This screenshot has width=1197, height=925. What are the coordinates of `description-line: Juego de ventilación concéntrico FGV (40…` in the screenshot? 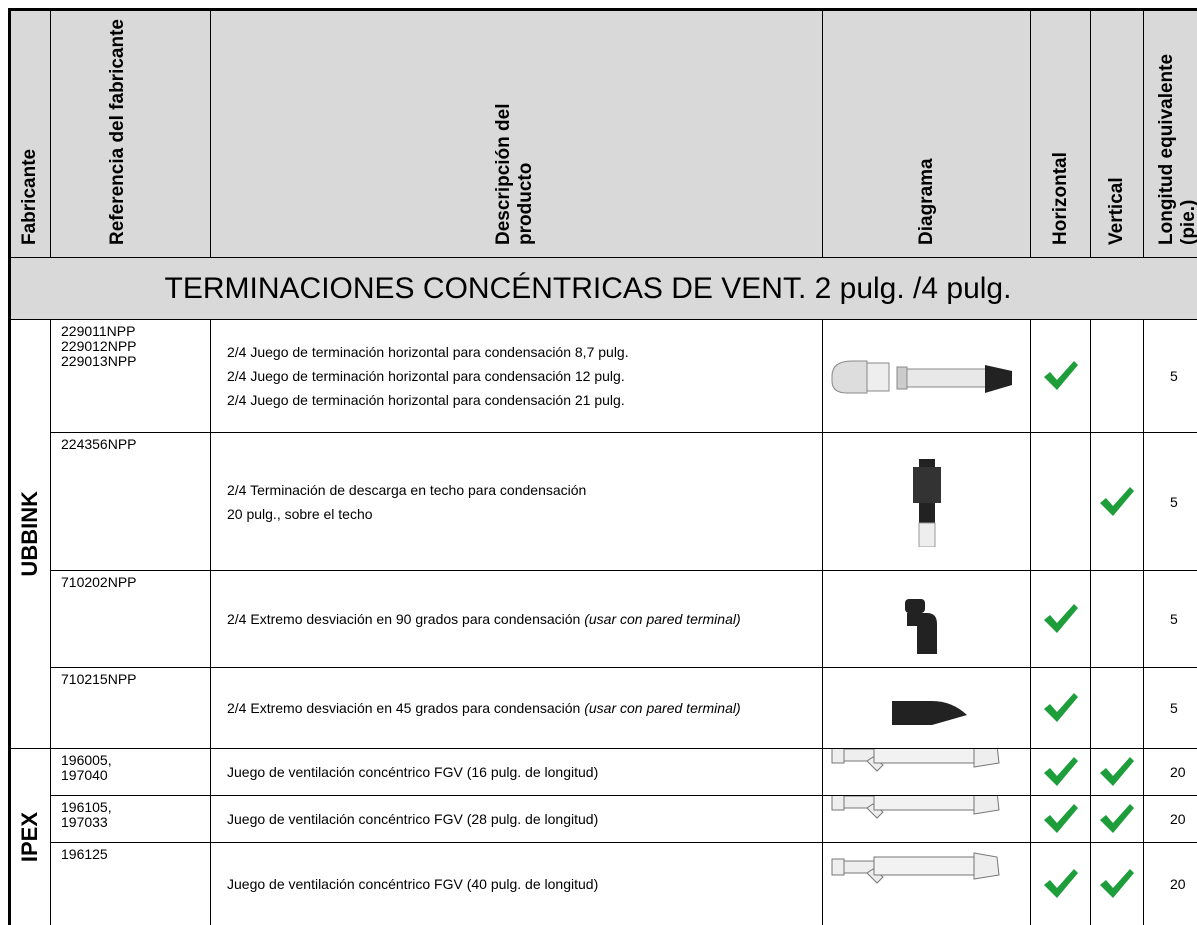 It's located at (413, 884).